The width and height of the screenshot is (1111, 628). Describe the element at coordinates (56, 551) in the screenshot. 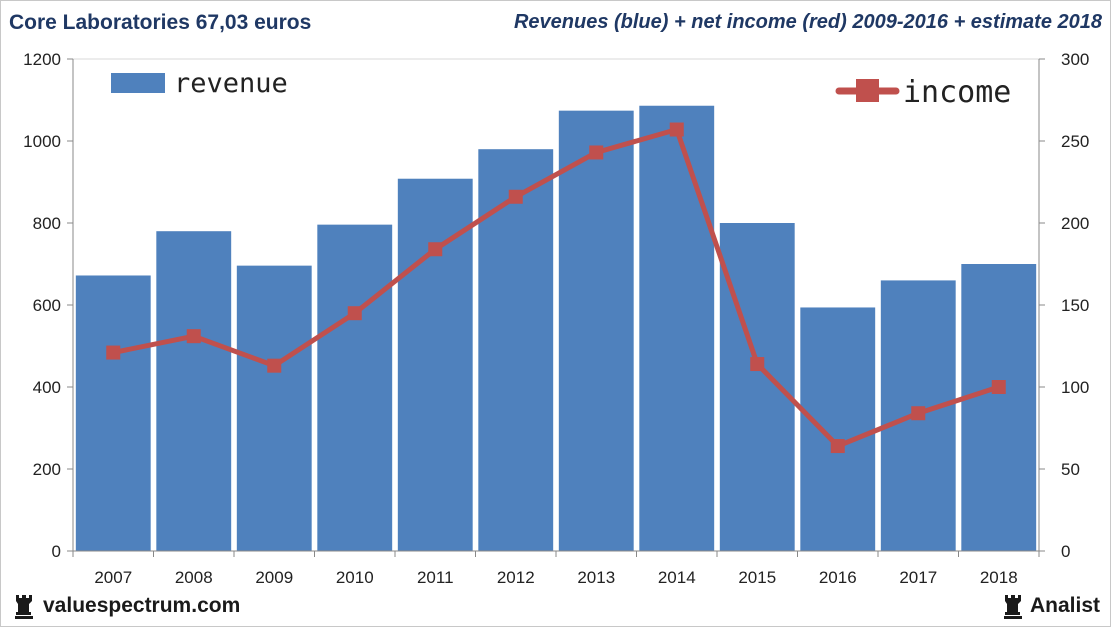

I see `left-tick-label: 0` at that location.